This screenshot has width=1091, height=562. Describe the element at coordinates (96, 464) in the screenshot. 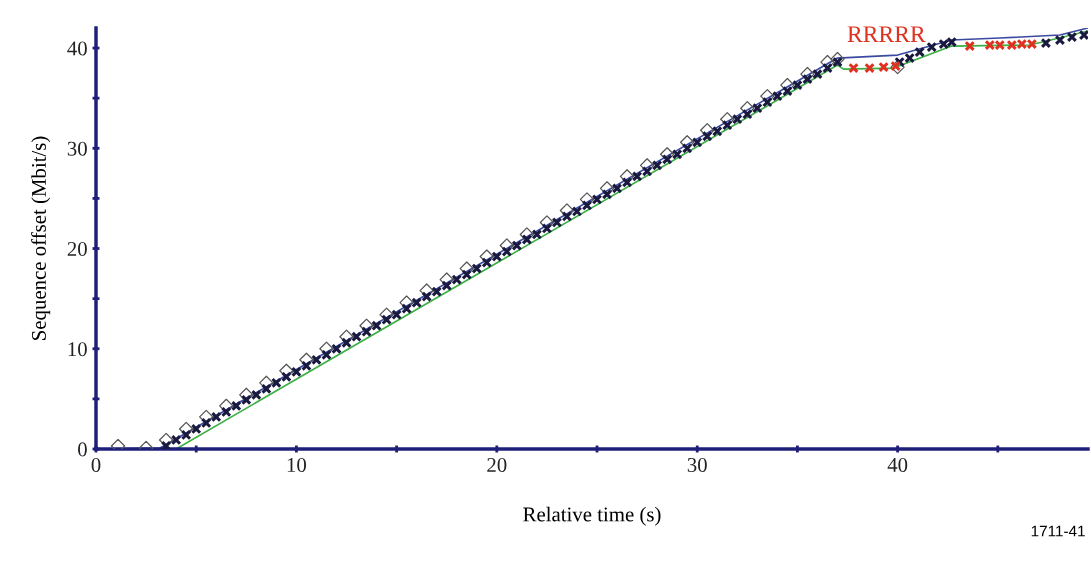

I see `x-tick-label: 0` at that location.